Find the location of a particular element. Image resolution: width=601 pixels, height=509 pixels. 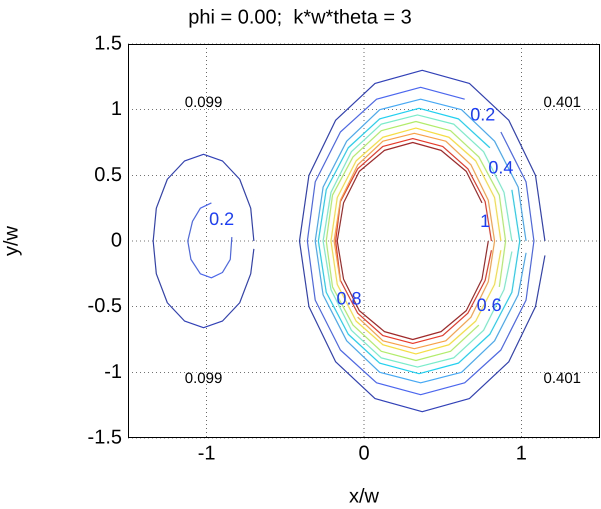

x-axis-title: x/w is located at coordinates (364, 497).